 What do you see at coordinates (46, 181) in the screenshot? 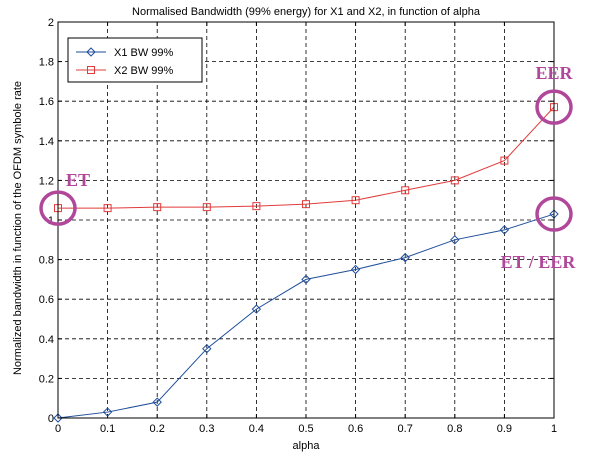
I see `y-tick-label: 1.2` at bounding box center [46, 181].